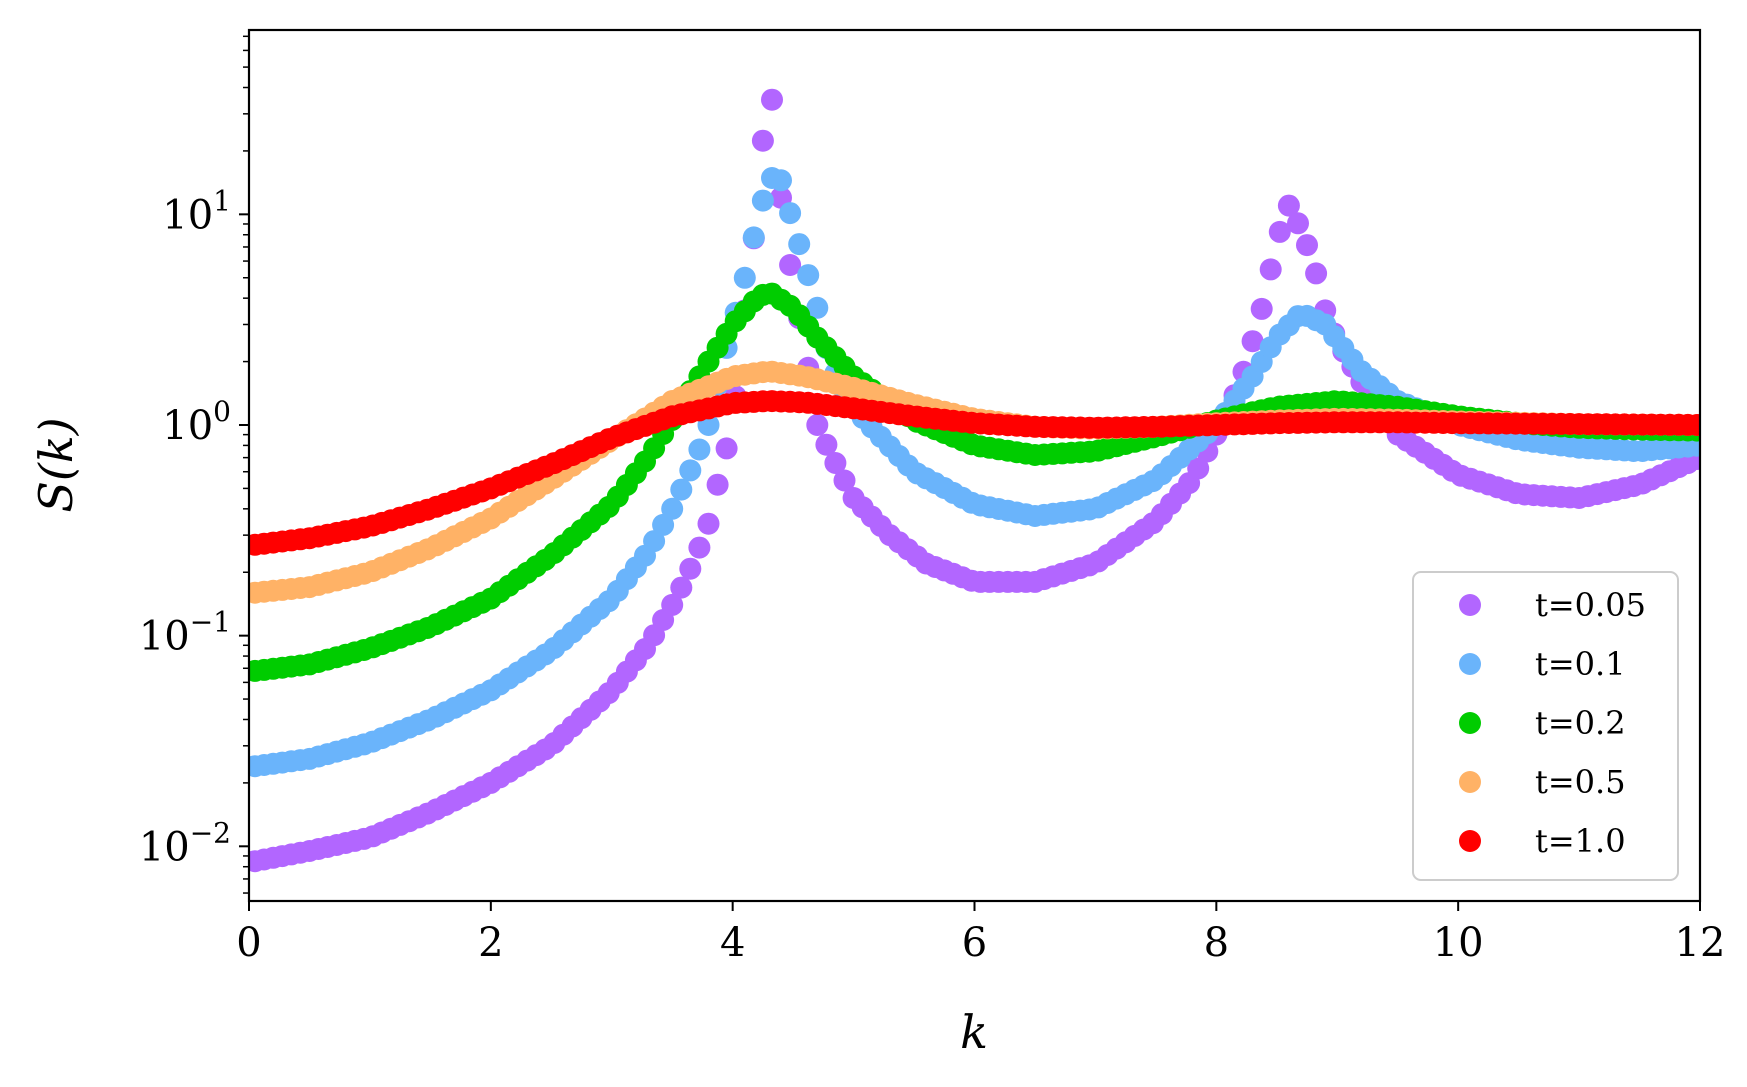 This screenshot has width=1747, height=1087. What do you see at coordinates (974, 473) in the screenshot?
I see `series-t=1.0` at bounding box center [974, 473].